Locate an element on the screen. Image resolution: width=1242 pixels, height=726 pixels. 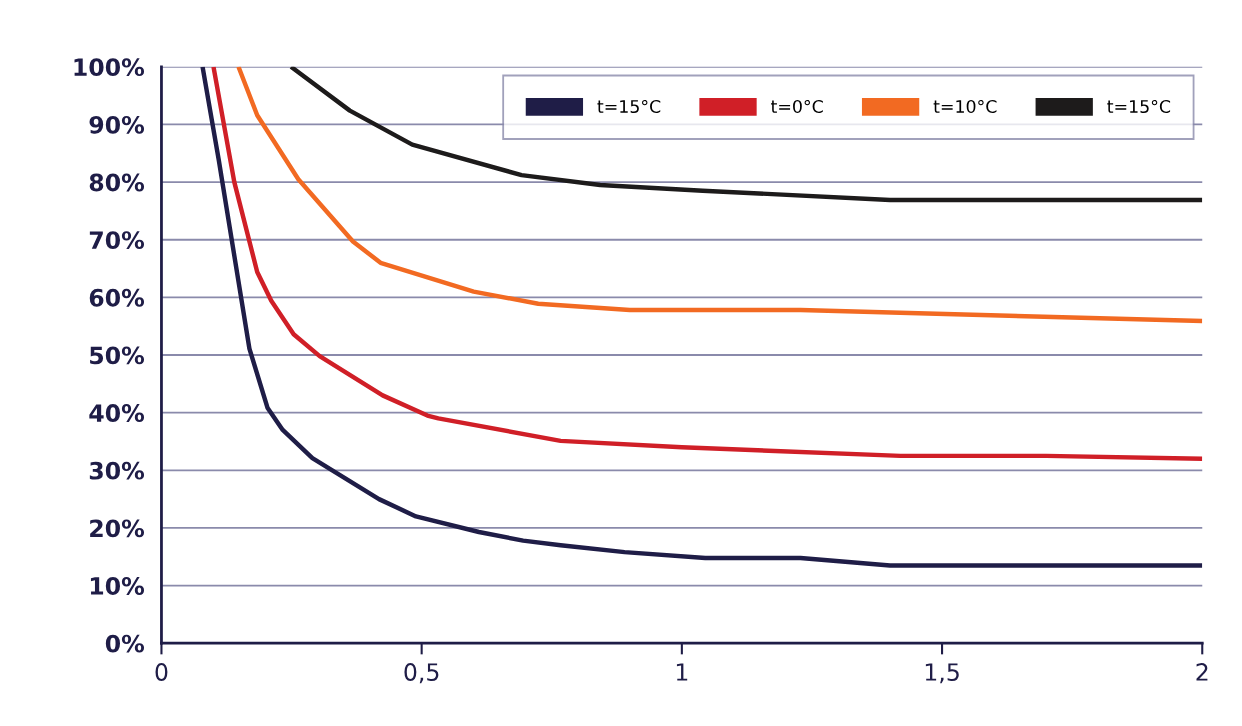
y-tick-label: 60% is located at coordinates (117, 297).